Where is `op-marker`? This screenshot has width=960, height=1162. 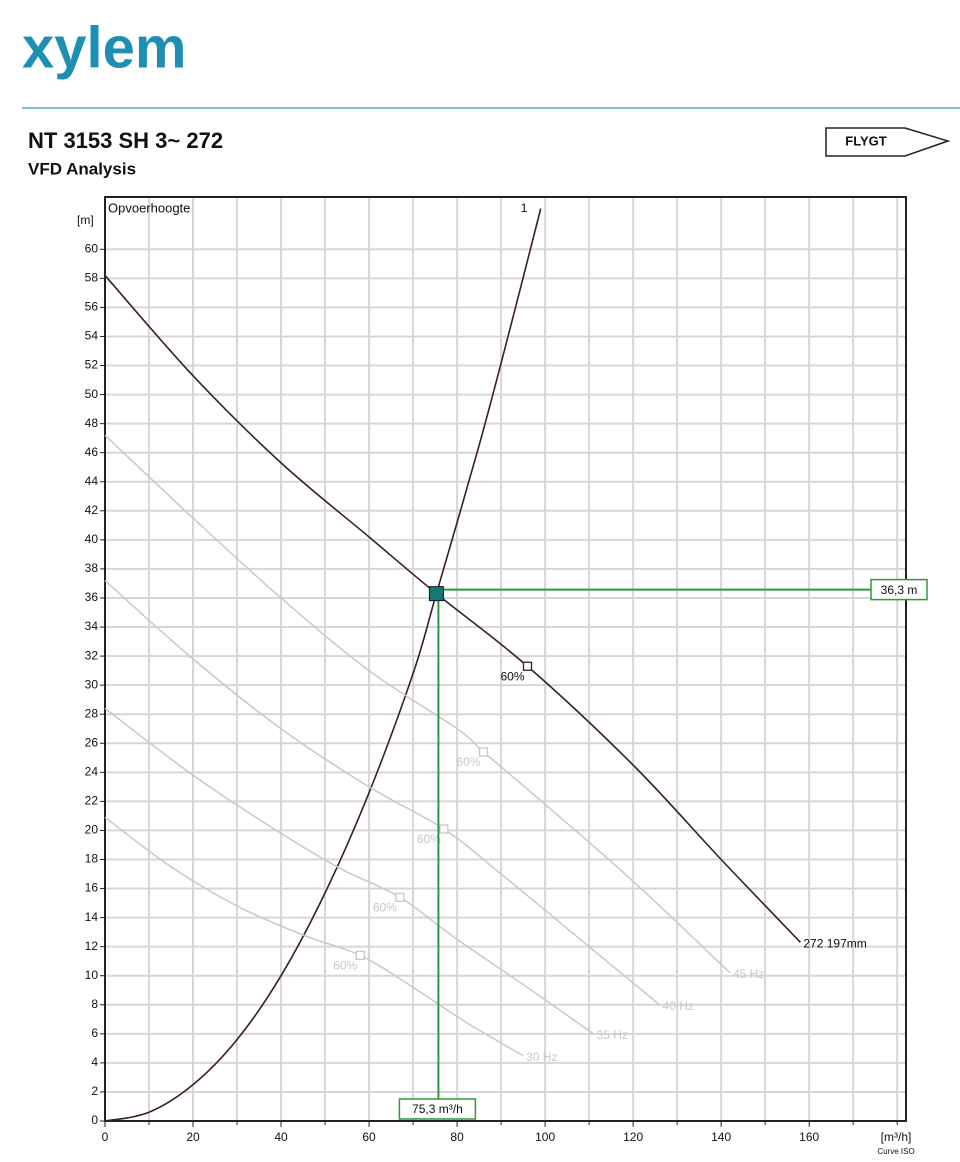 op-marker is located at coordinates (436, 594).